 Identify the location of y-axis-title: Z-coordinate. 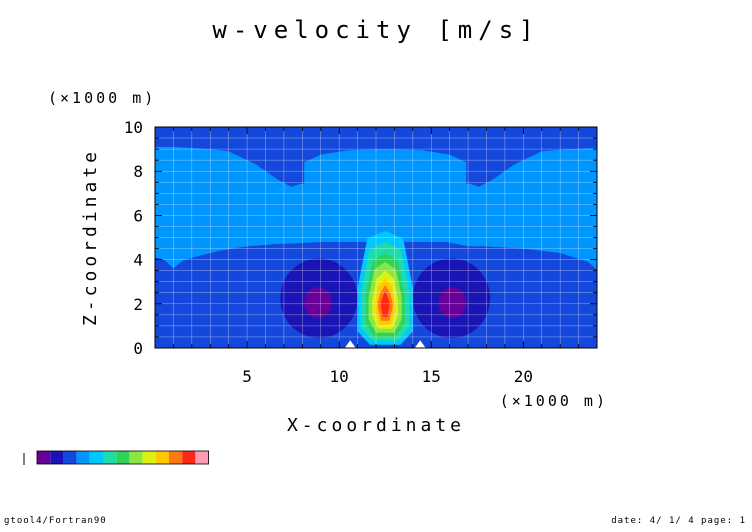
(90, 237).